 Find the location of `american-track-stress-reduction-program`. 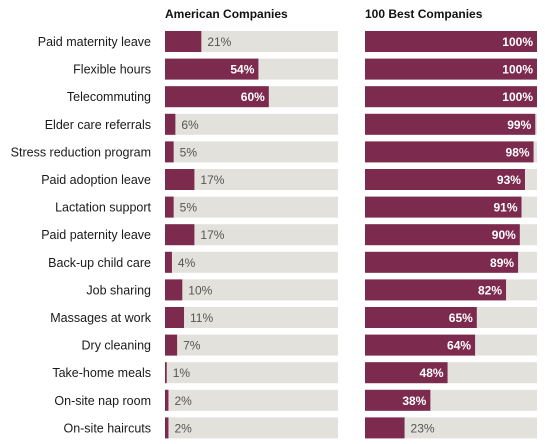

american-track-stress-reduction-program is located at coordinates (251, 152).